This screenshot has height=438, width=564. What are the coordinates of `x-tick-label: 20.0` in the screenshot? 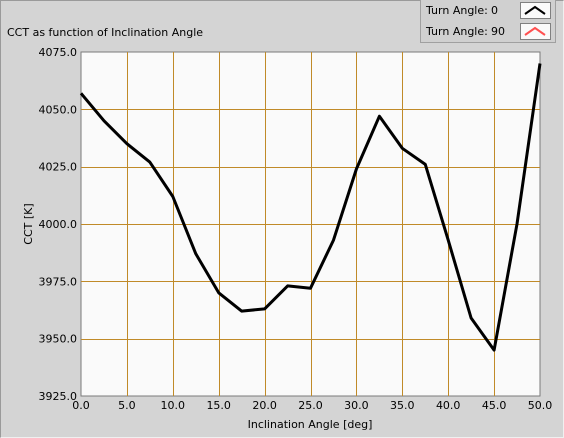 It's located at (264, 405).